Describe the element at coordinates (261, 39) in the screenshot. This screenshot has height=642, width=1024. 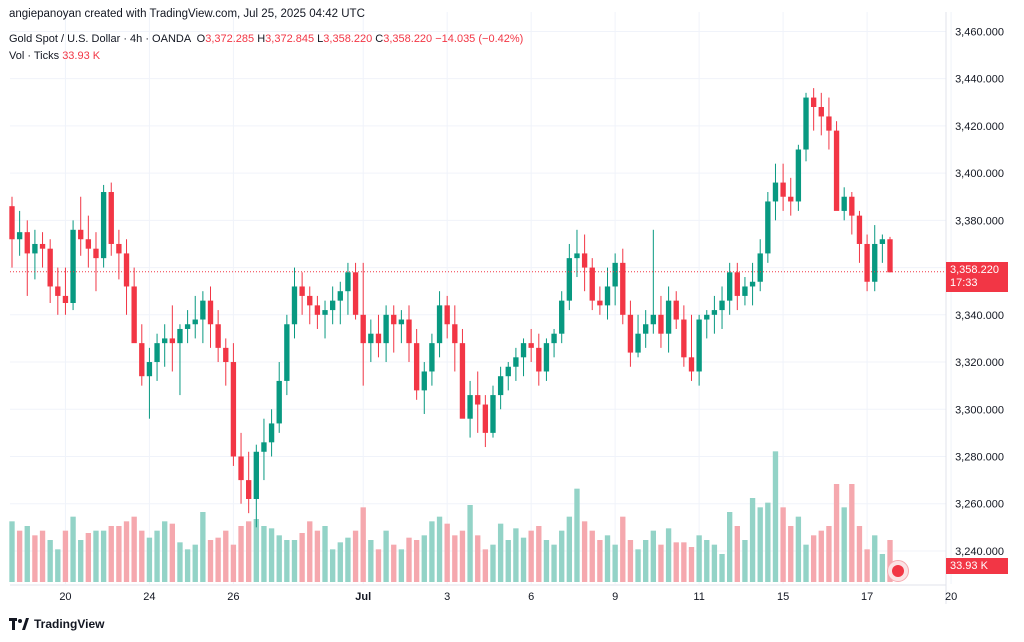
I see `high-label: H` at that location.